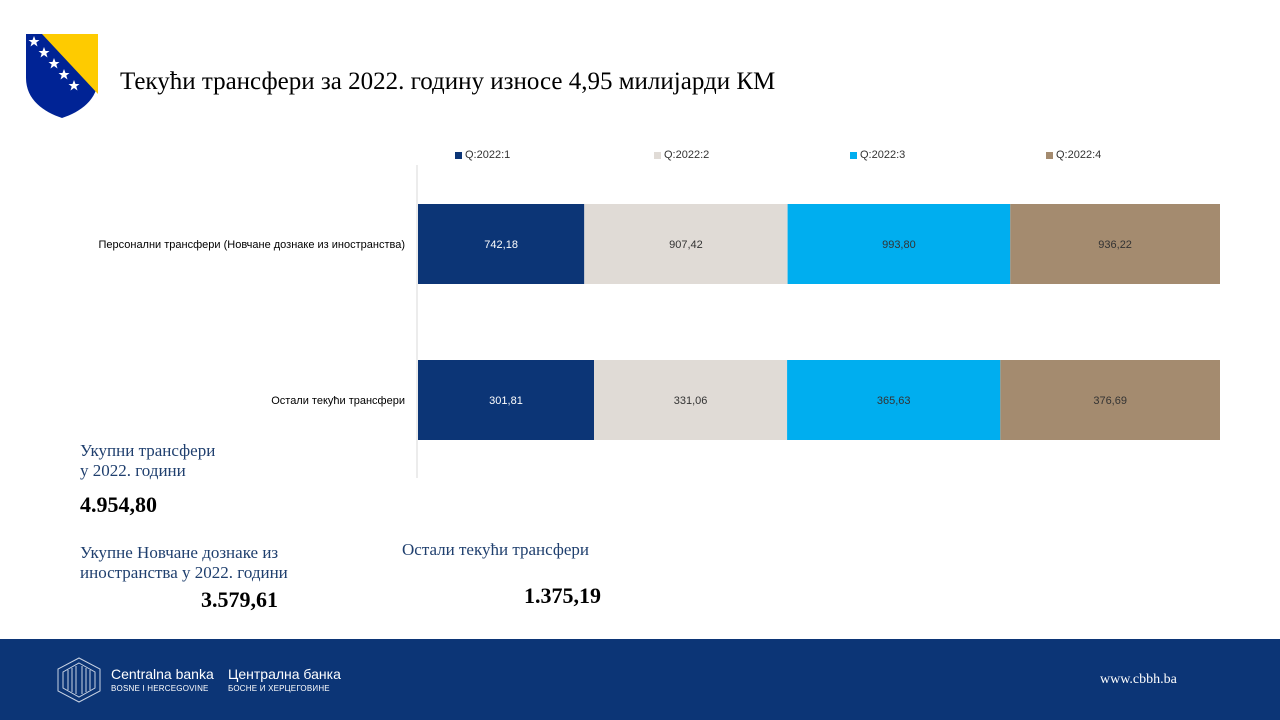 The width and height of the screenshot is (1280, 720). I want to click on data-label: 365,63, so click(894, 401).